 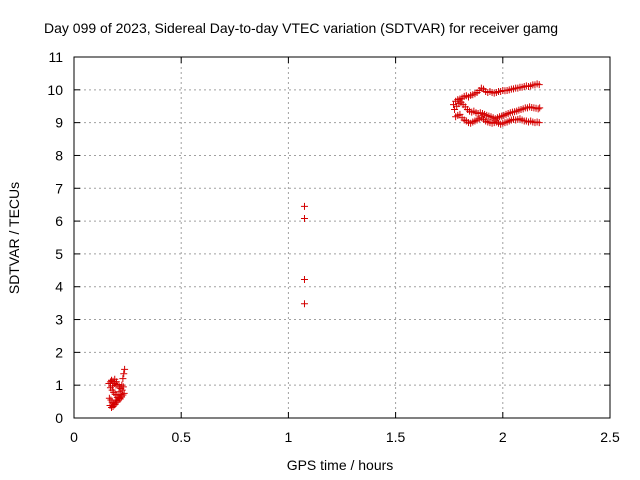 What do you see at coordinates (503, 437) in the screenshot?
I see `x-tick-label: 2` at bounding box center [503, 437].